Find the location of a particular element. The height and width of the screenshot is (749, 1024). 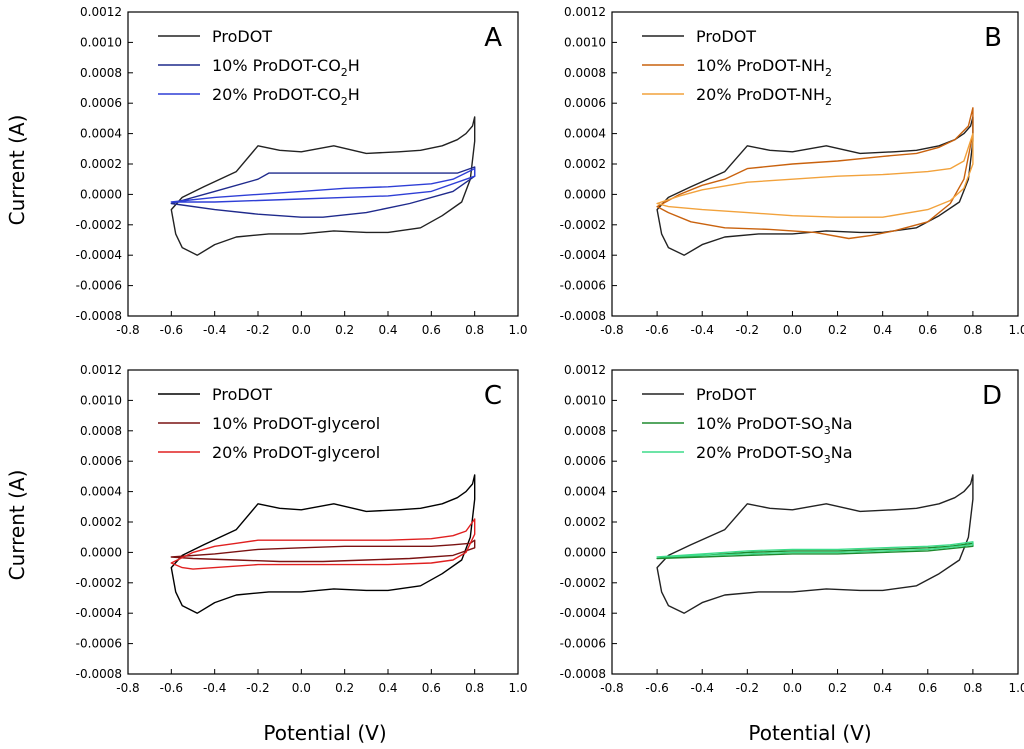

x-tick-label: 0.4 is located at coordinates (882, 330).